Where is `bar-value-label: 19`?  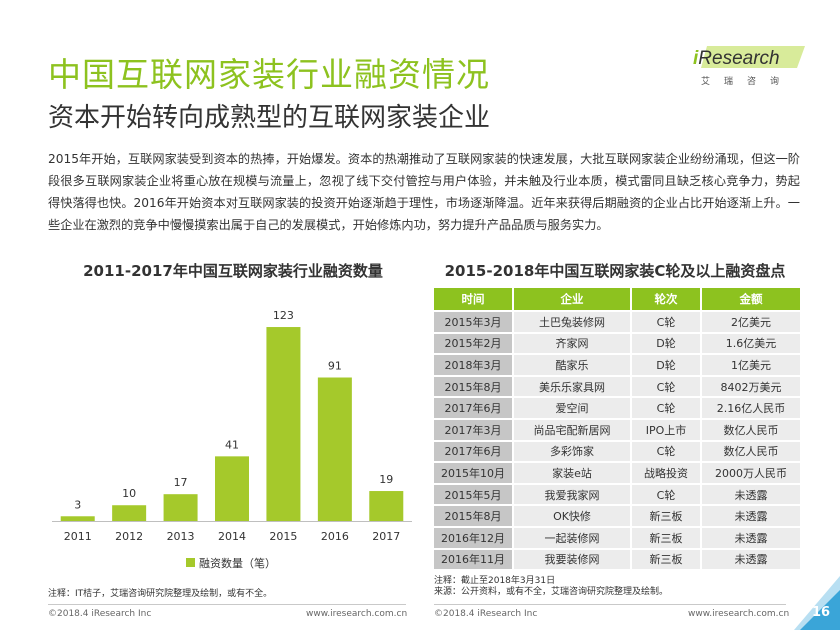
bar-value-label: 19 is located at coordinates (386, 479).